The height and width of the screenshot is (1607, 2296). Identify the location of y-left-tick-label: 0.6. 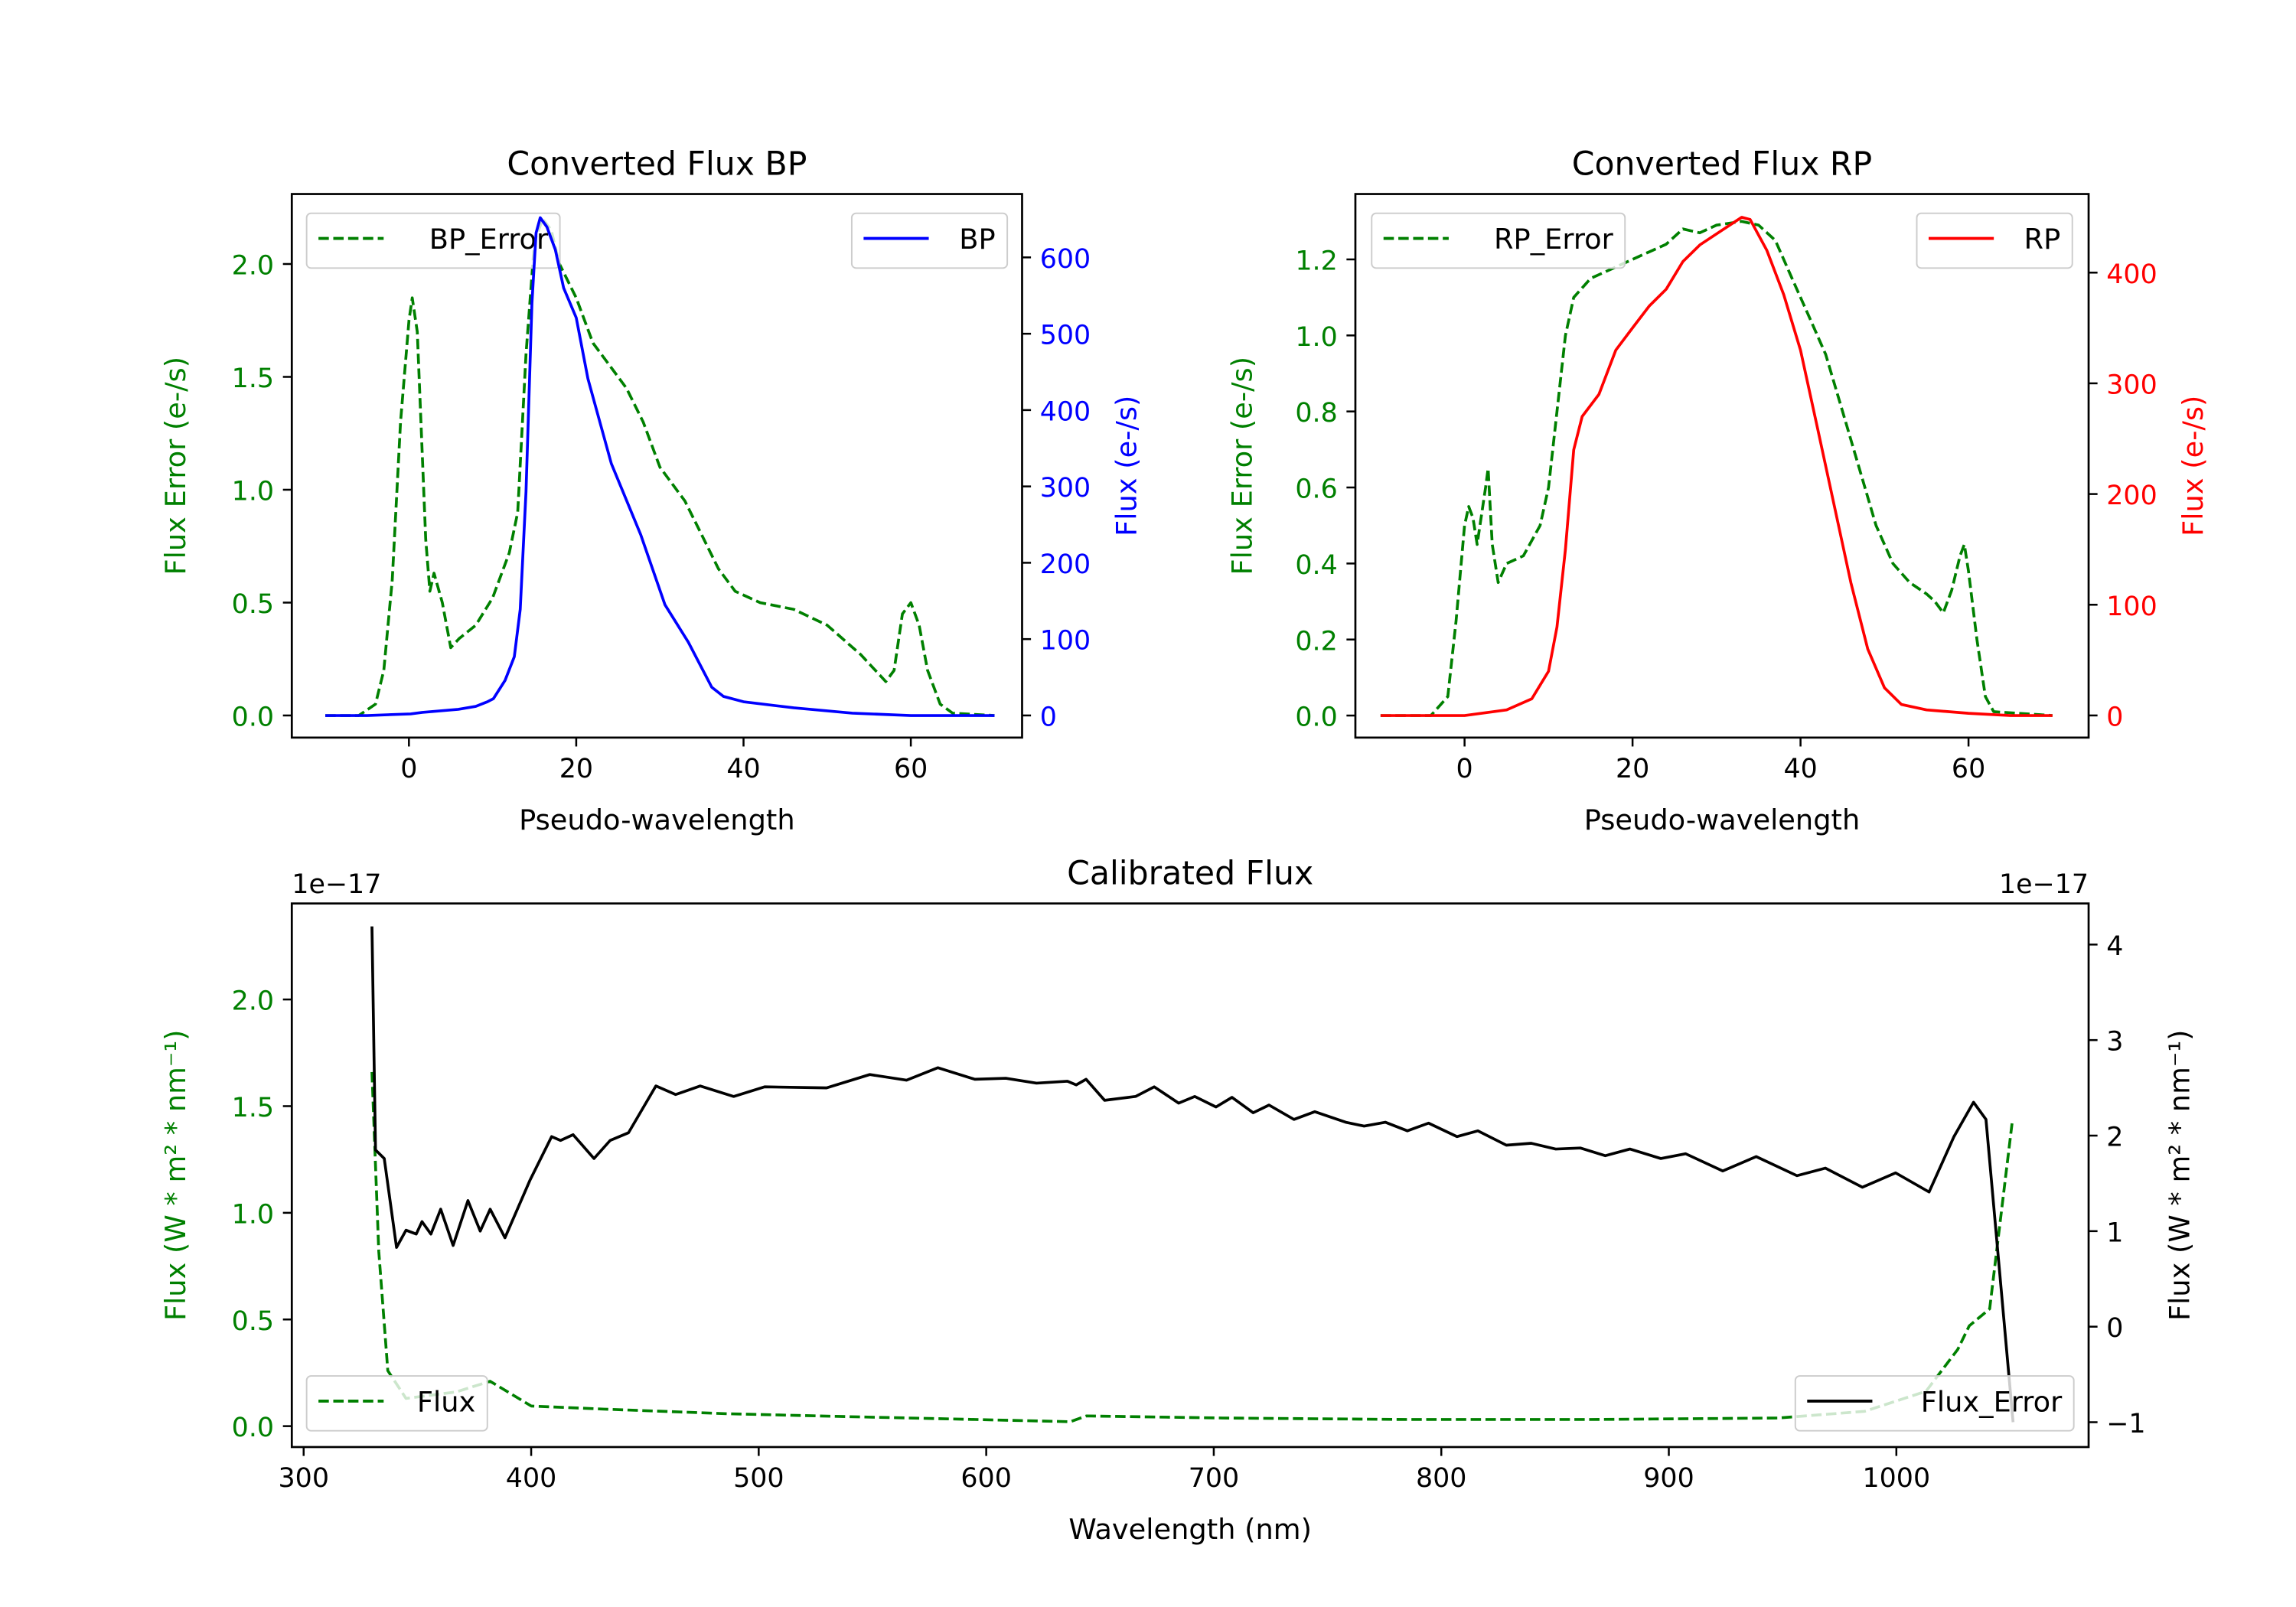
(1316, 489).